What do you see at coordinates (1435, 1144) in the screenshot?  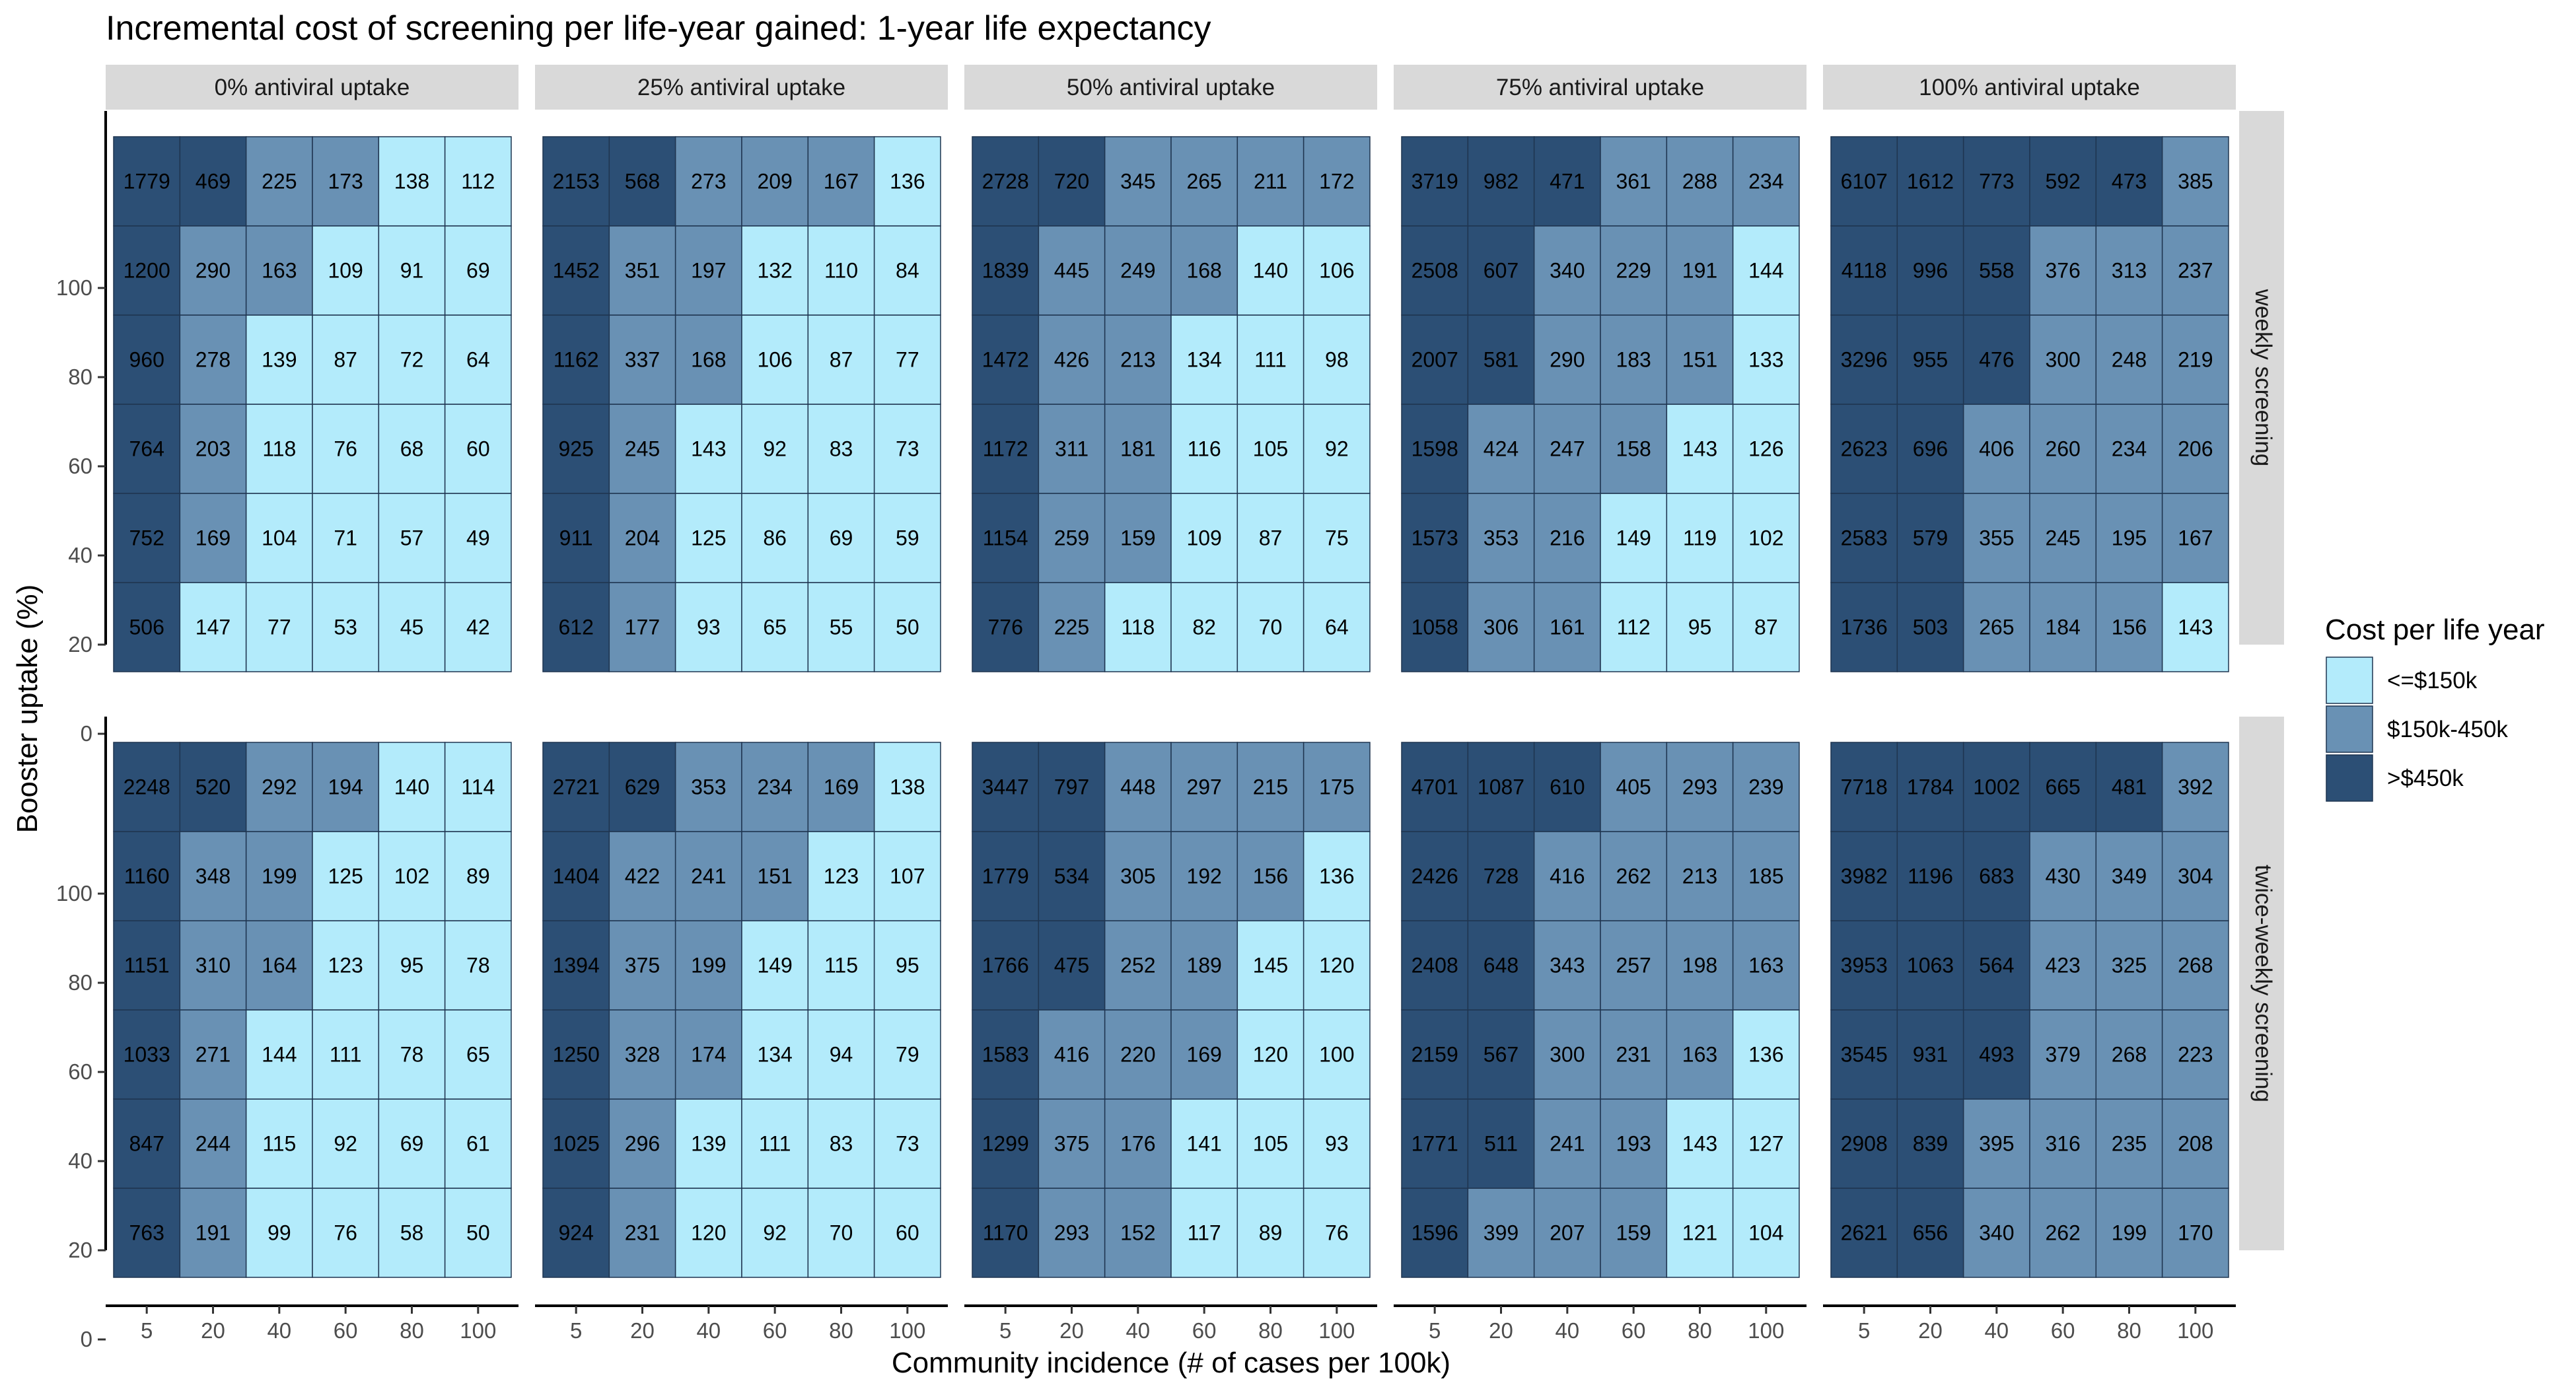 I see `cell-value-label: 1771` at bounding box center [1435, 1144].